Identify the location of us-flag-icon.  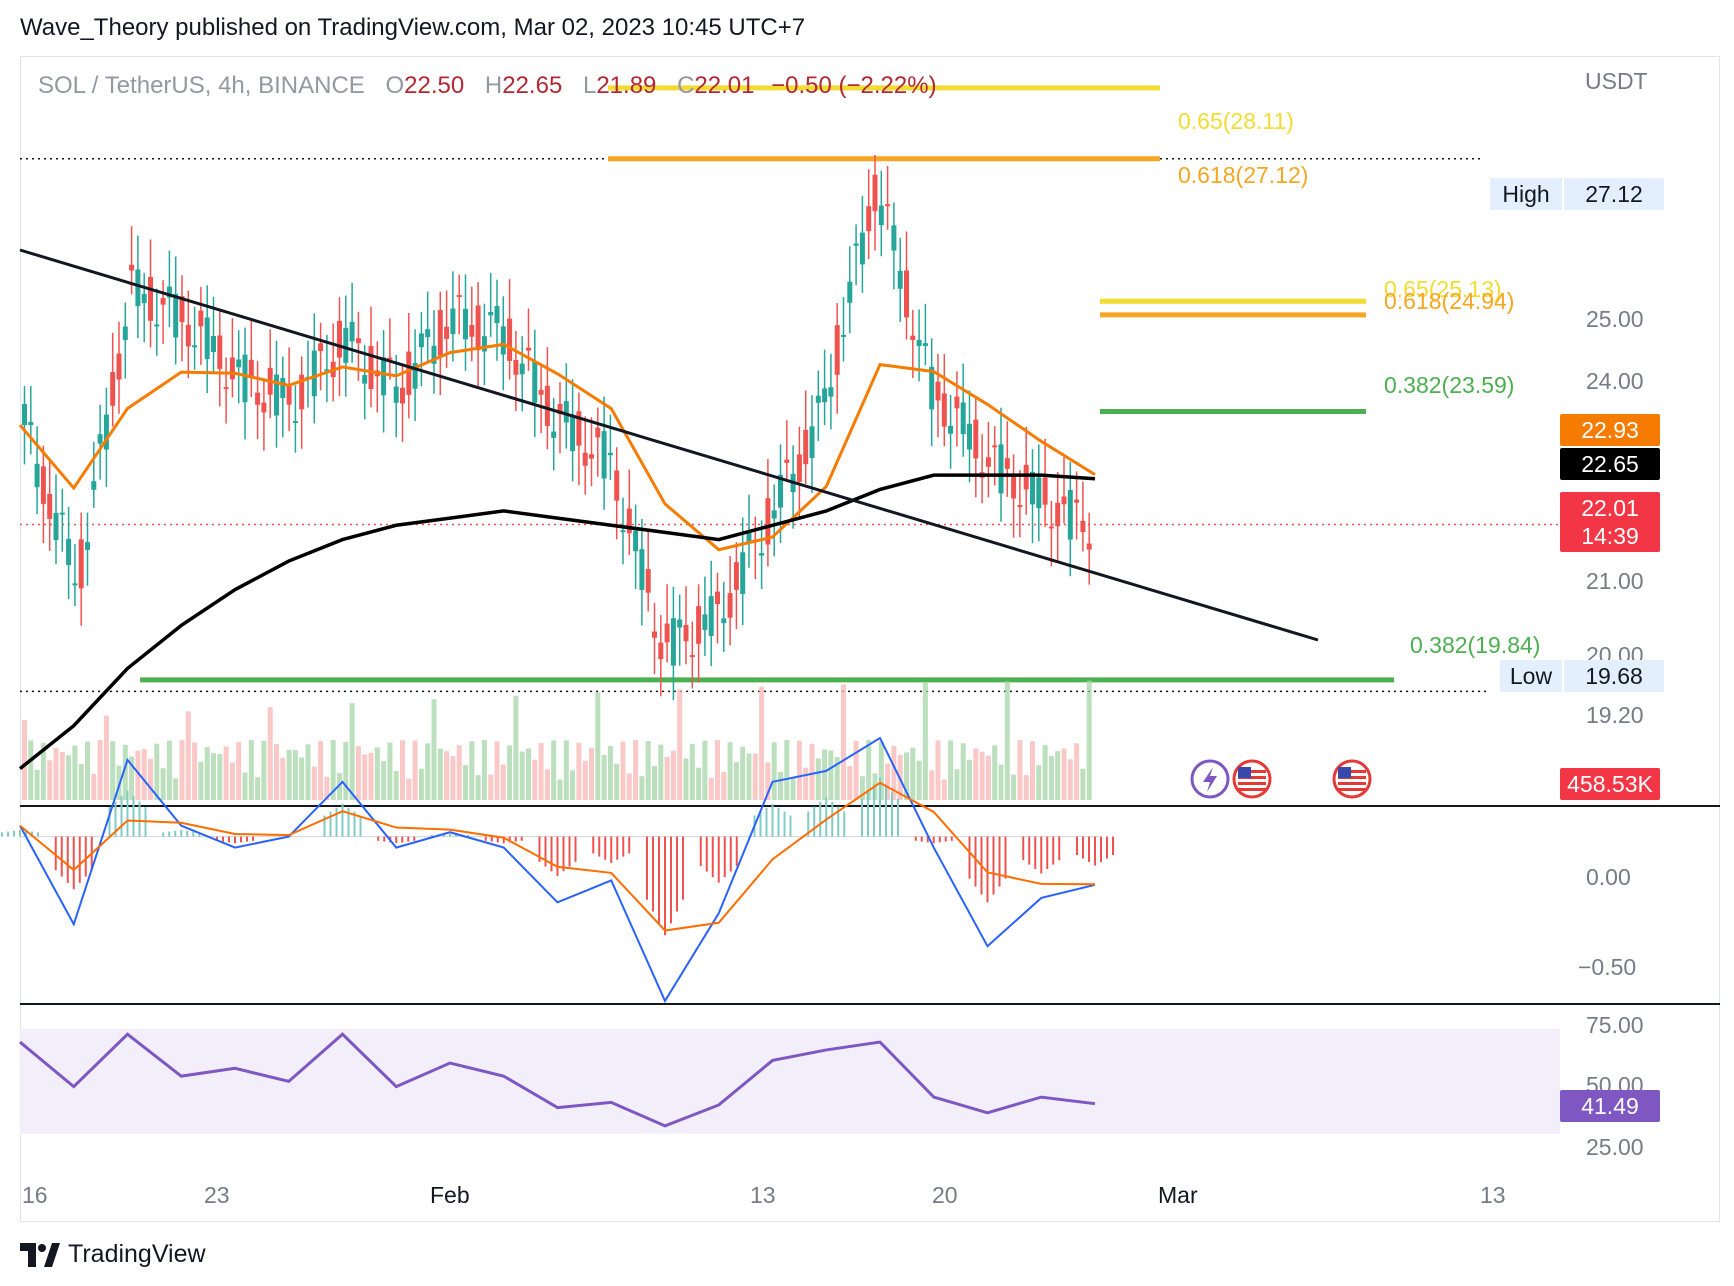
(1252, 779).